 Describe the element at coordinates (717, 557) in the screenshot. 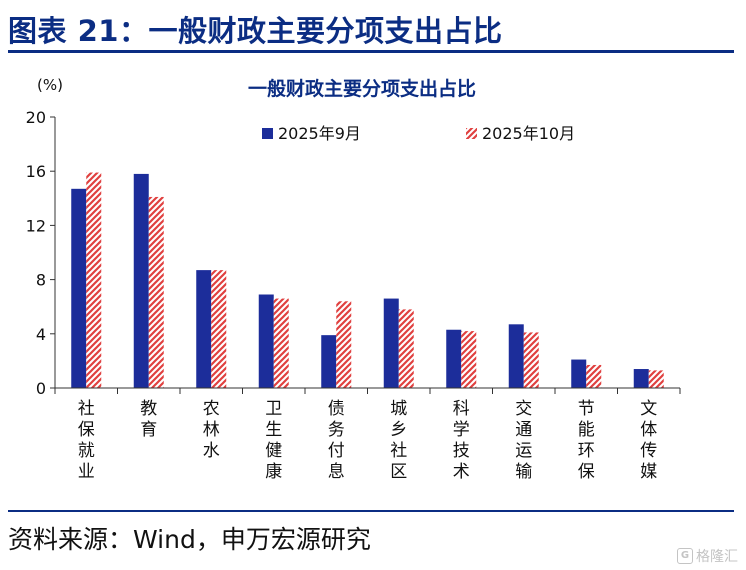

I see `watermark-text: 格隆汇` at that location.